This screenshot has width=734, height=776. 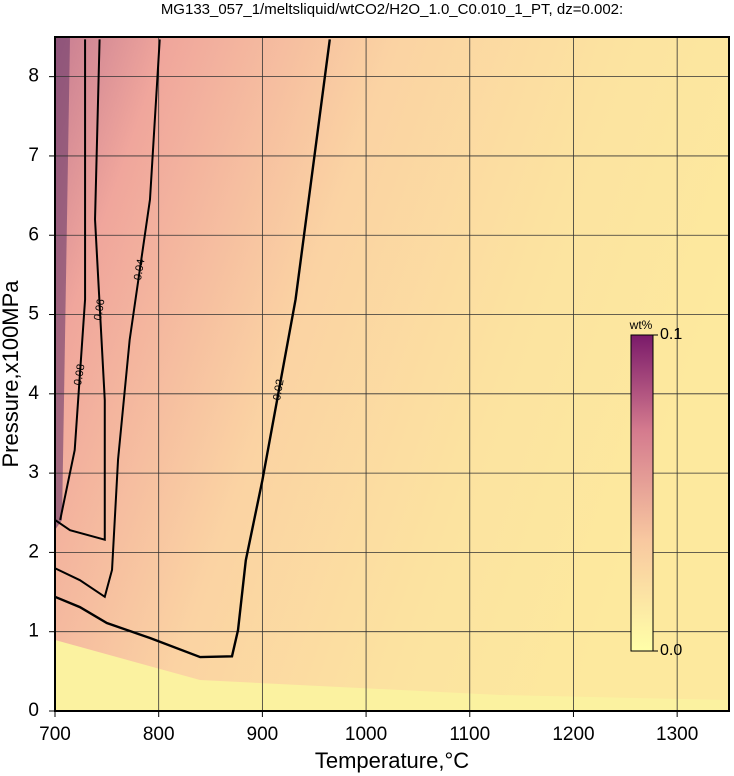 I want to click on x-tick-label: 900, so click(x=263, y=734).